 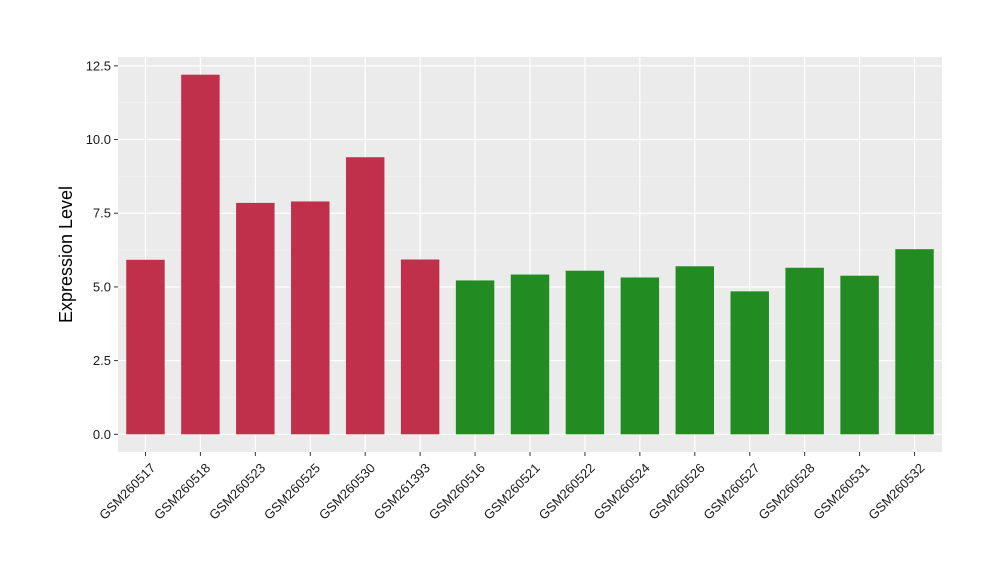 I want to click on y-axis-label: Expression Level, so click(x=66, y=254).